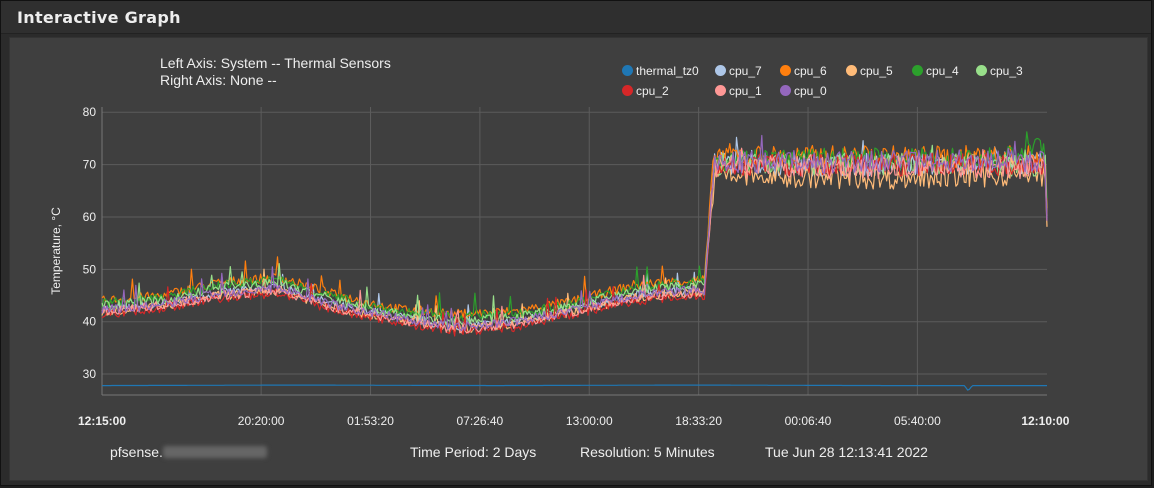 This screenshot has width=1154, height=488. I want to click on hostname-prefix: pfsense., so click(136, 452).